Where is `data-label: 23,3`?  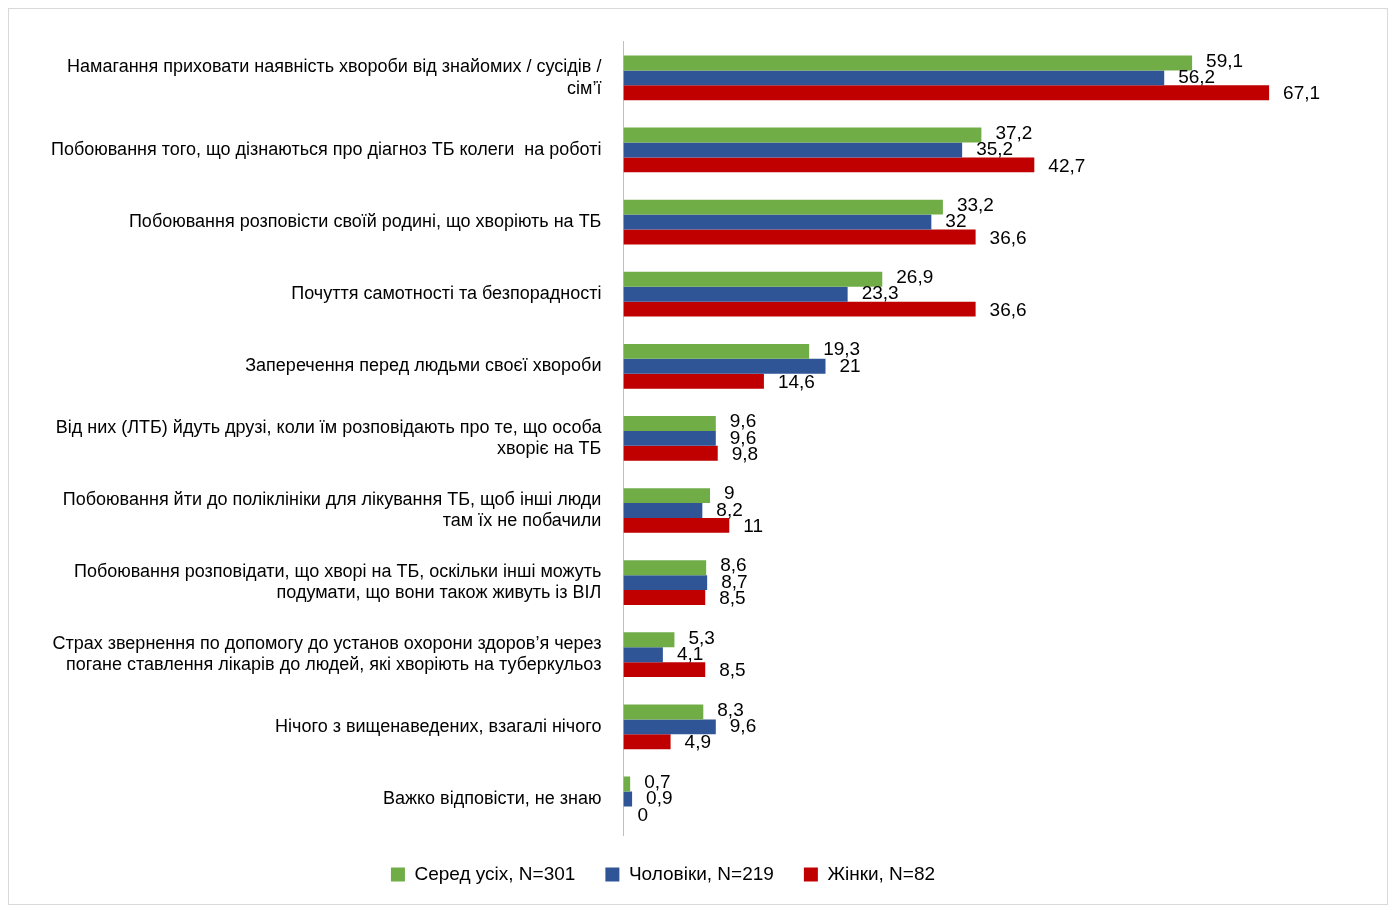 data-label: 23,3 is located at coordinates (880, 293).